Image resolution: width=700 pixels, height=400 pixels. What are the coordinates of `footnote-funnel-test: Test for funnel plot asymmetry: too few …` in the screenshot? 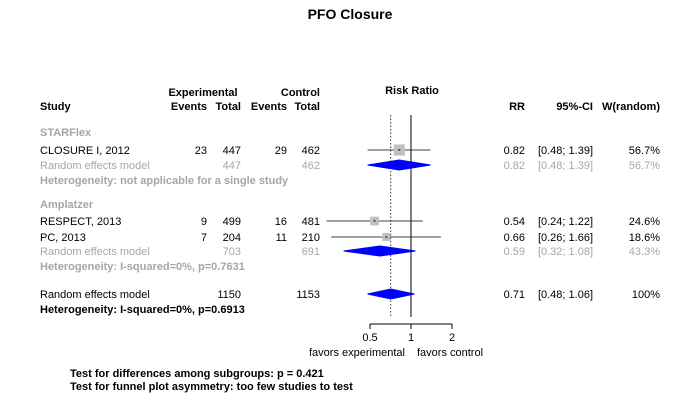 It's located at (211, 387).